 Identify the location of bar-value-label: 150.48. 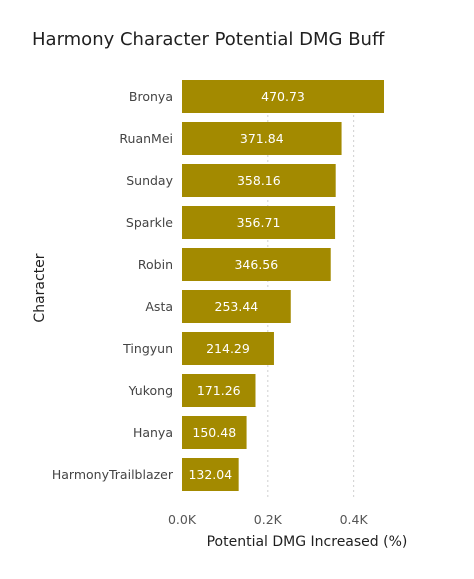
(214, 432).